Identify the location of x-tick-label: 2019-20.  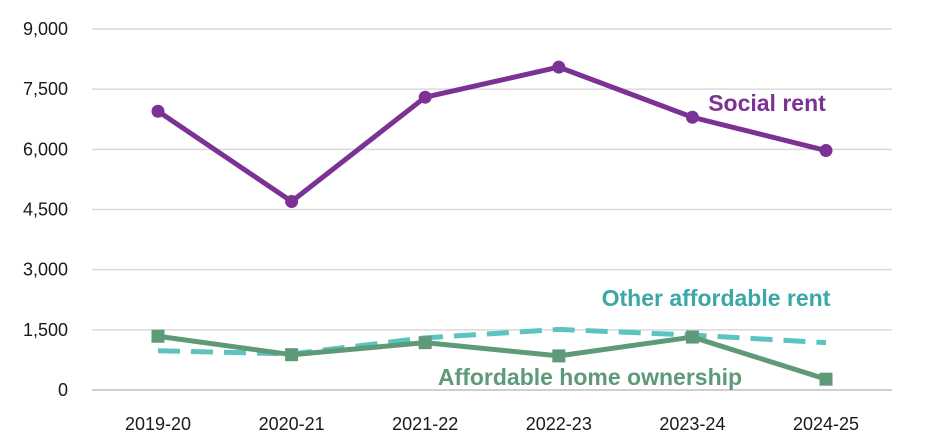
(158, 424).